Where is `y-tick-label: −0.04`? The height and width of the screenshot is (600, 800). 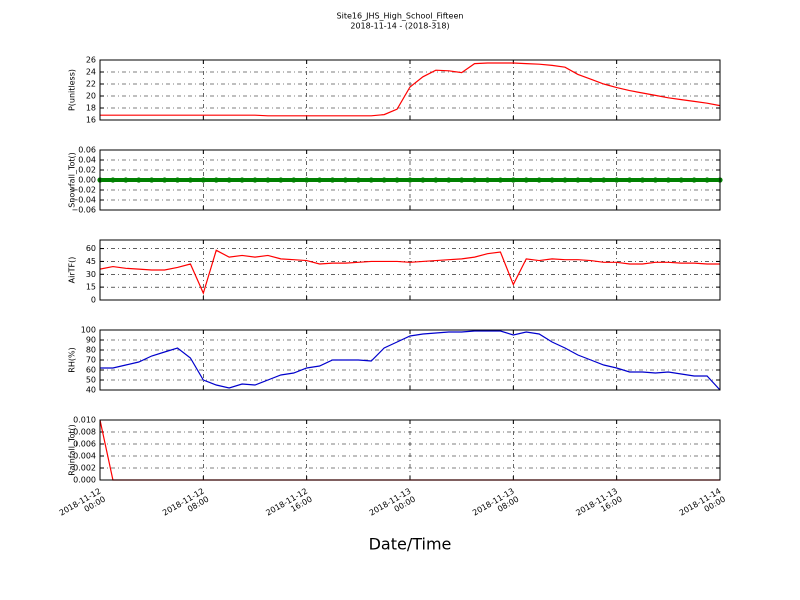 y-tick-label: −0.04 is located at coordinates (83, 200).